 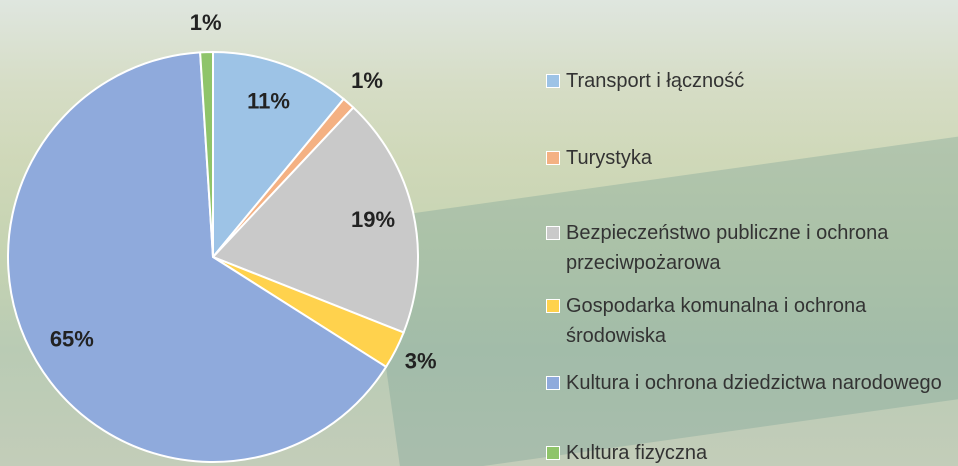 I want to click on legend-entry: Transport i łączność, so click(x=751, y=81).